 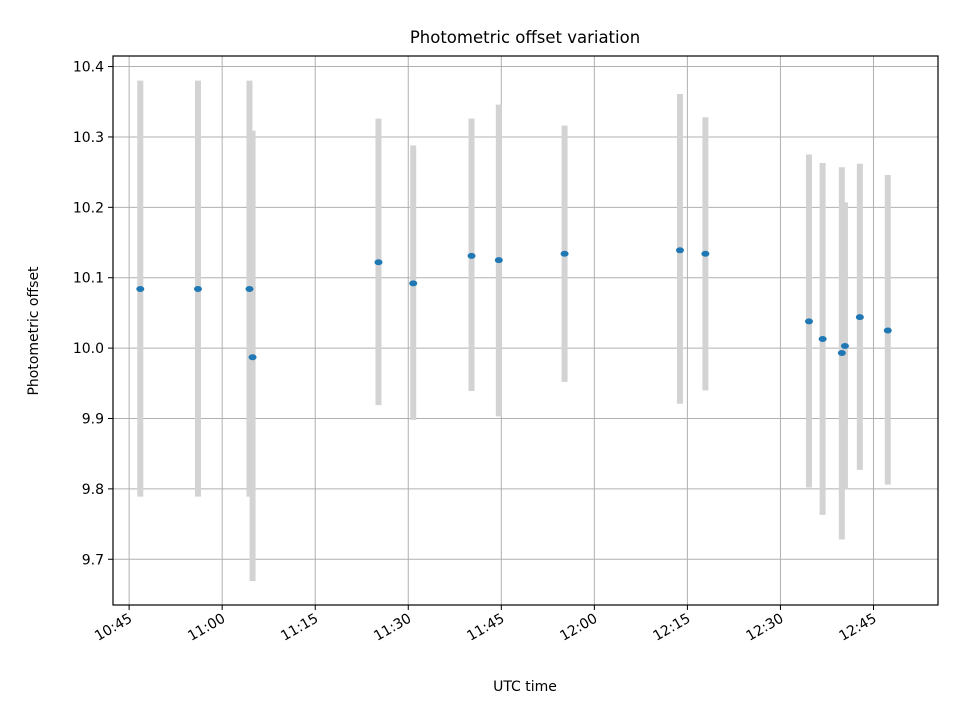 I want to click on data-points, so click(x=514, y=304).